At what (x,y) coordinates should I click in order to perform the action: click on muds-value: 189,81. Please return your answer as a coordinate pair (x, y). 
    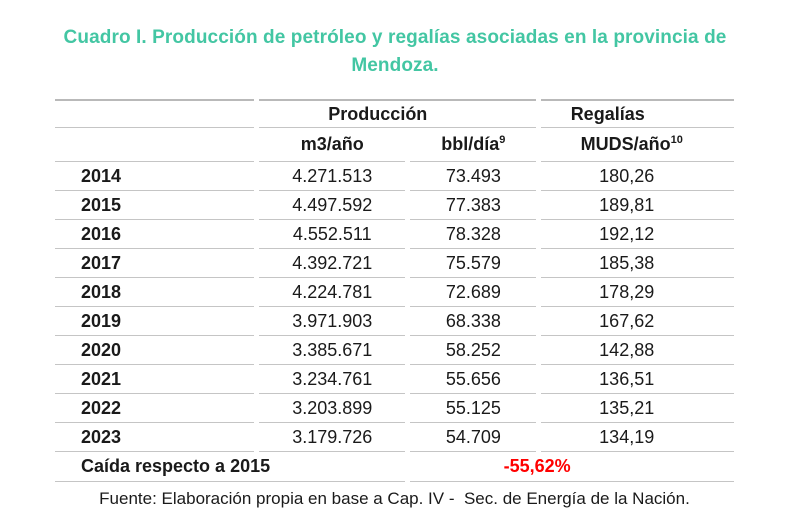
    Looking at the image, I should click on (637, 206).